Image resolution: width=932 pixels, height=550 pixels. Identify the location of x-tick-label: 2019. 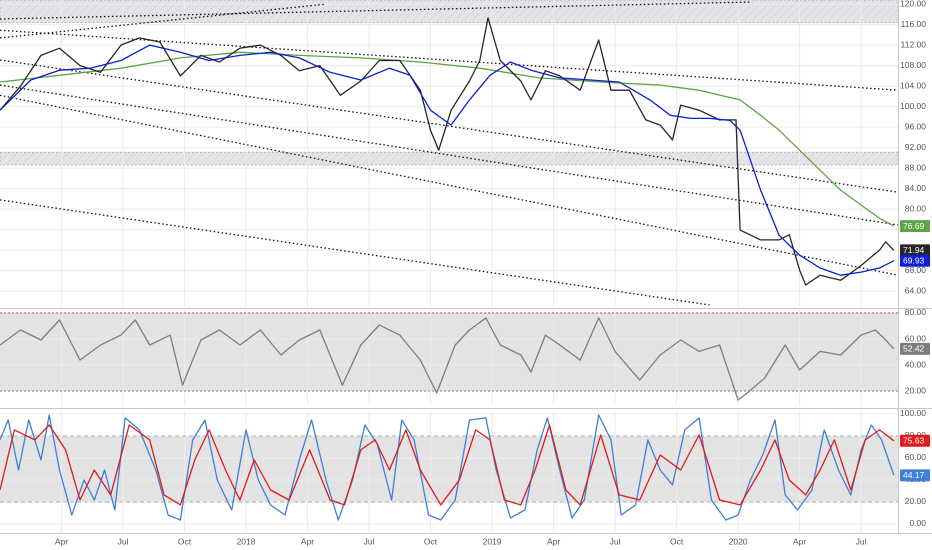
(492, 541).